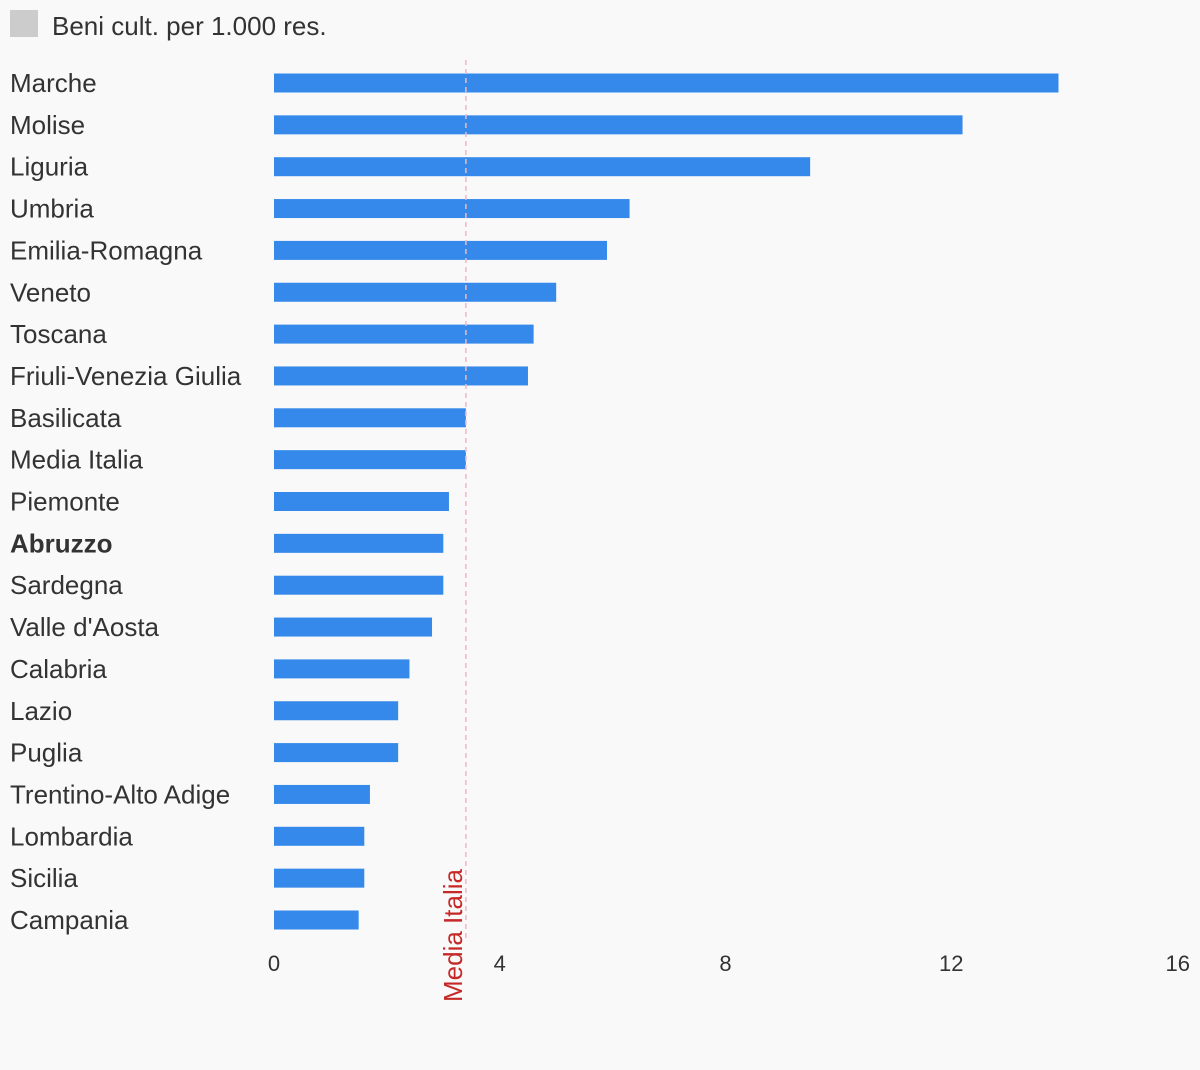  I want to click on bar-marche, so click(666, 83).